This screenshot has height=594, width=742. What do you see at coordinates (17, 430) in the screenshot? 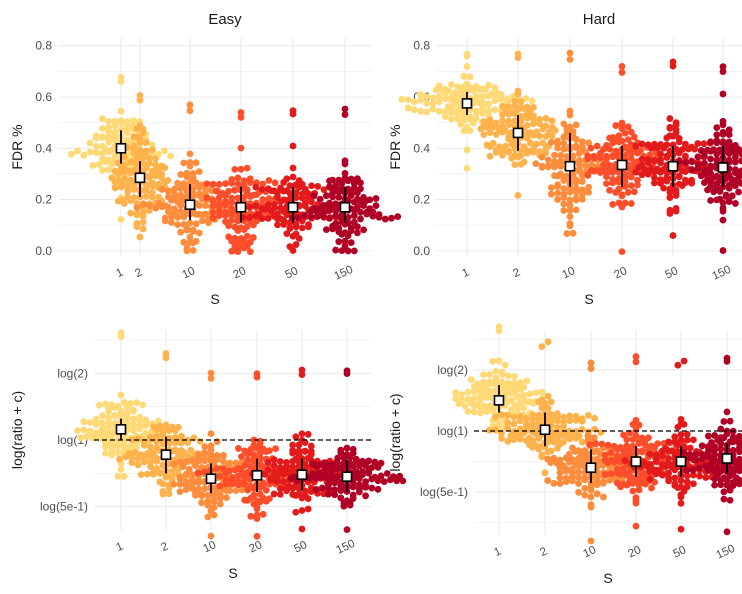
I see `y-axis-label: log(ratio + c)` at bounding box center [17, 430].